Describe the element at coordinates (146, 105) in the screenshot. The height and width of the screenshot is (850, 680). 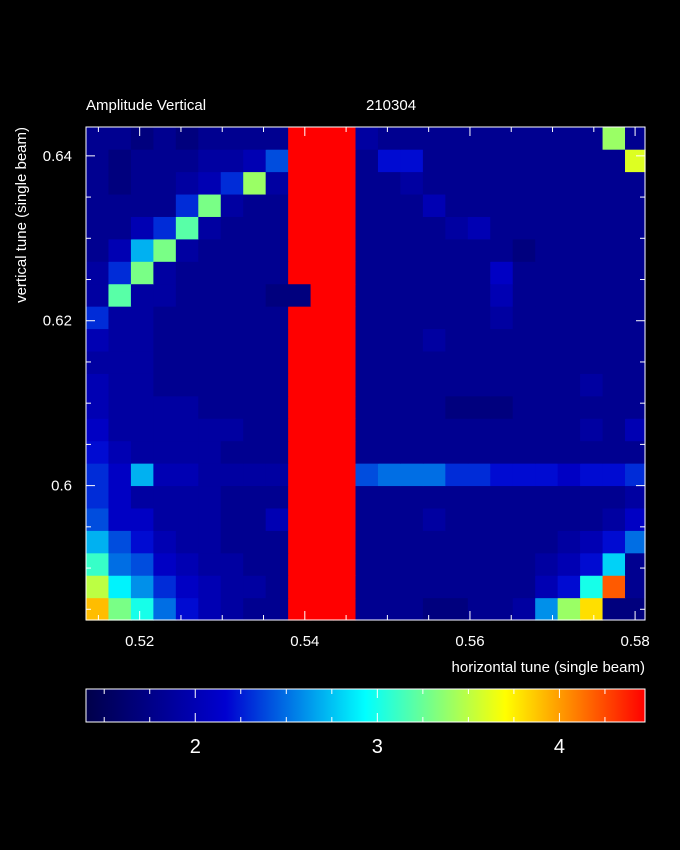
I see `chart-title: Amplitude Vertical` at that location.